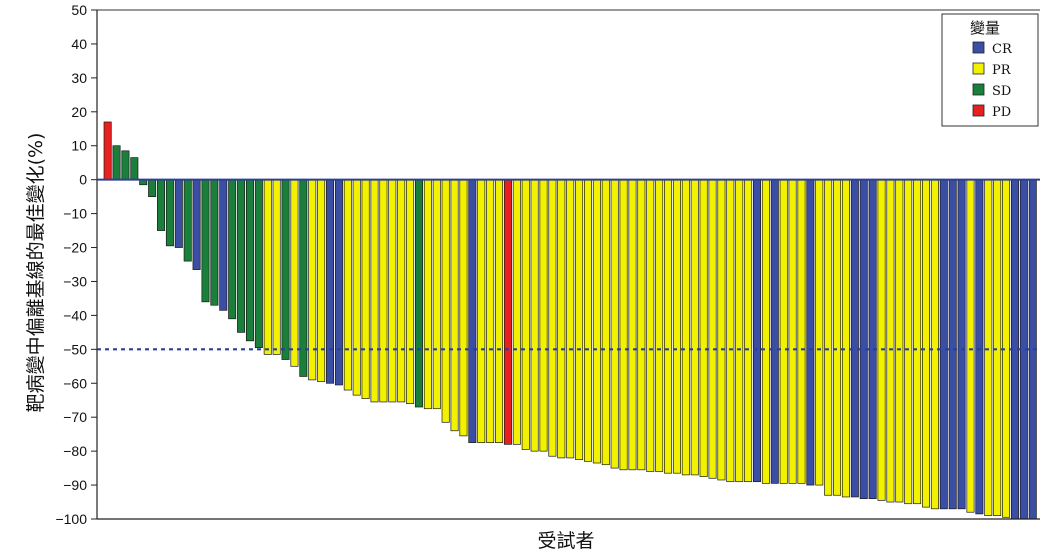 The image size is (1040, 555). Describe the element at coordinates (978, 47) in the screenshot. I see `legend-swatch-cr` at that location.